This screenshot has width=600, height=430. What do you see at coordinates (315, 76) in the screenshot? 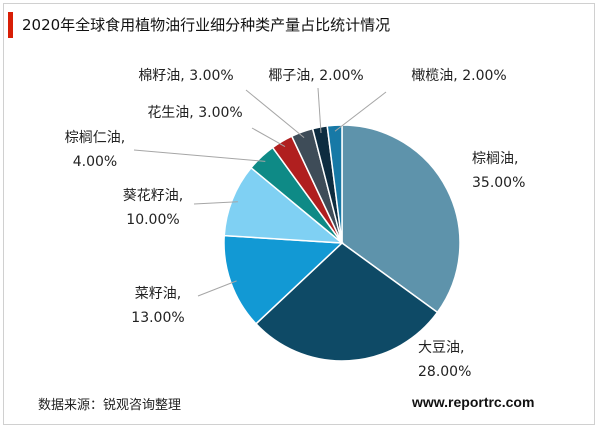
I see `slice-label-8: 椰子油, 2.00%` at bounding box center [315, 76].